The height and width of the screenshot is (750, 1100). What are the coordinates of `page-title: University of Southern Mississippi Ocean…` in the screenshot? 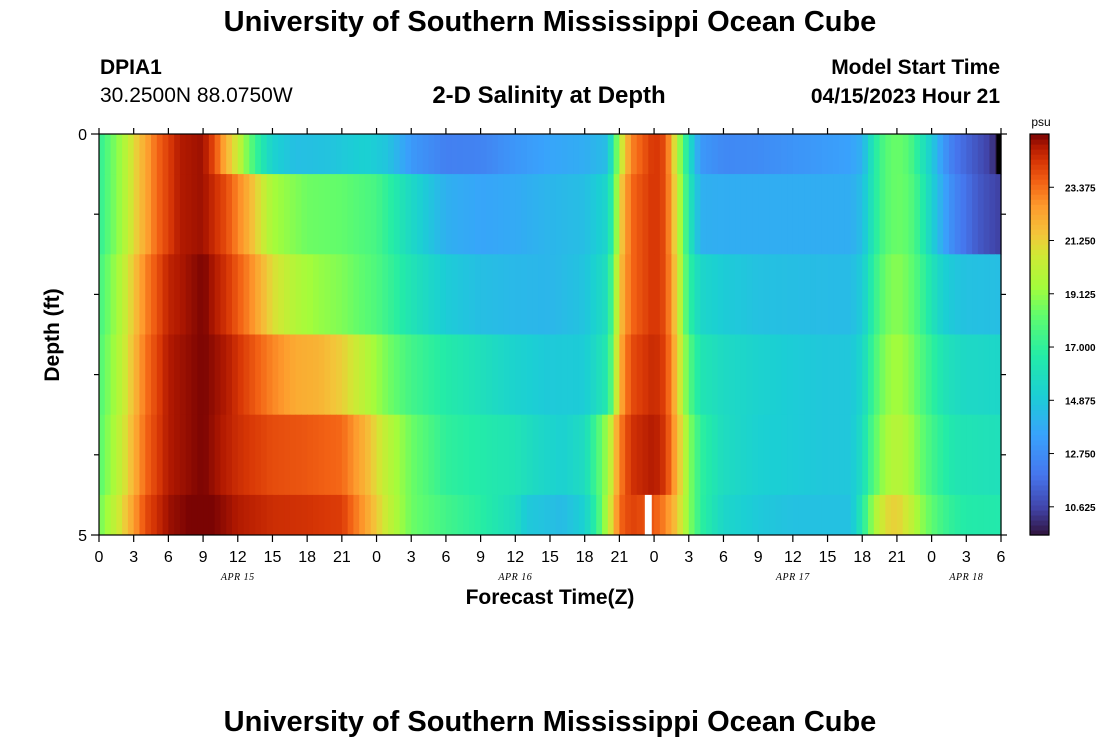 It's located at (550, 22).